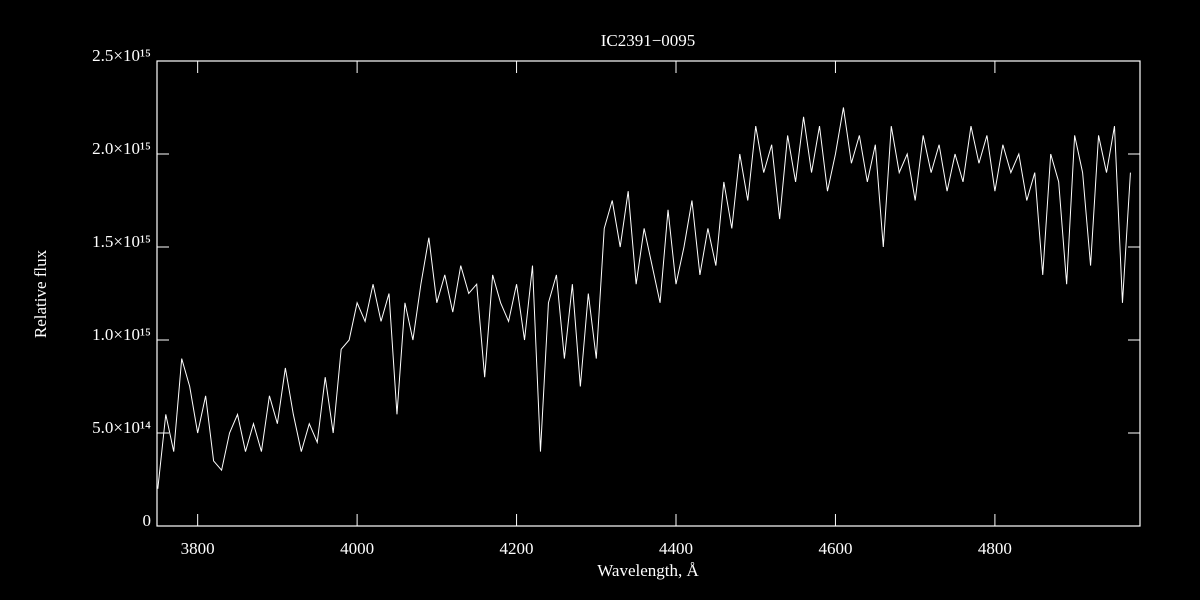 This screenshot has height=600, width=1200. What do you see at coordinates (835, 548) in the screenshot?
I see `x-tick-label: 4600` at bounding box center [835, 548].